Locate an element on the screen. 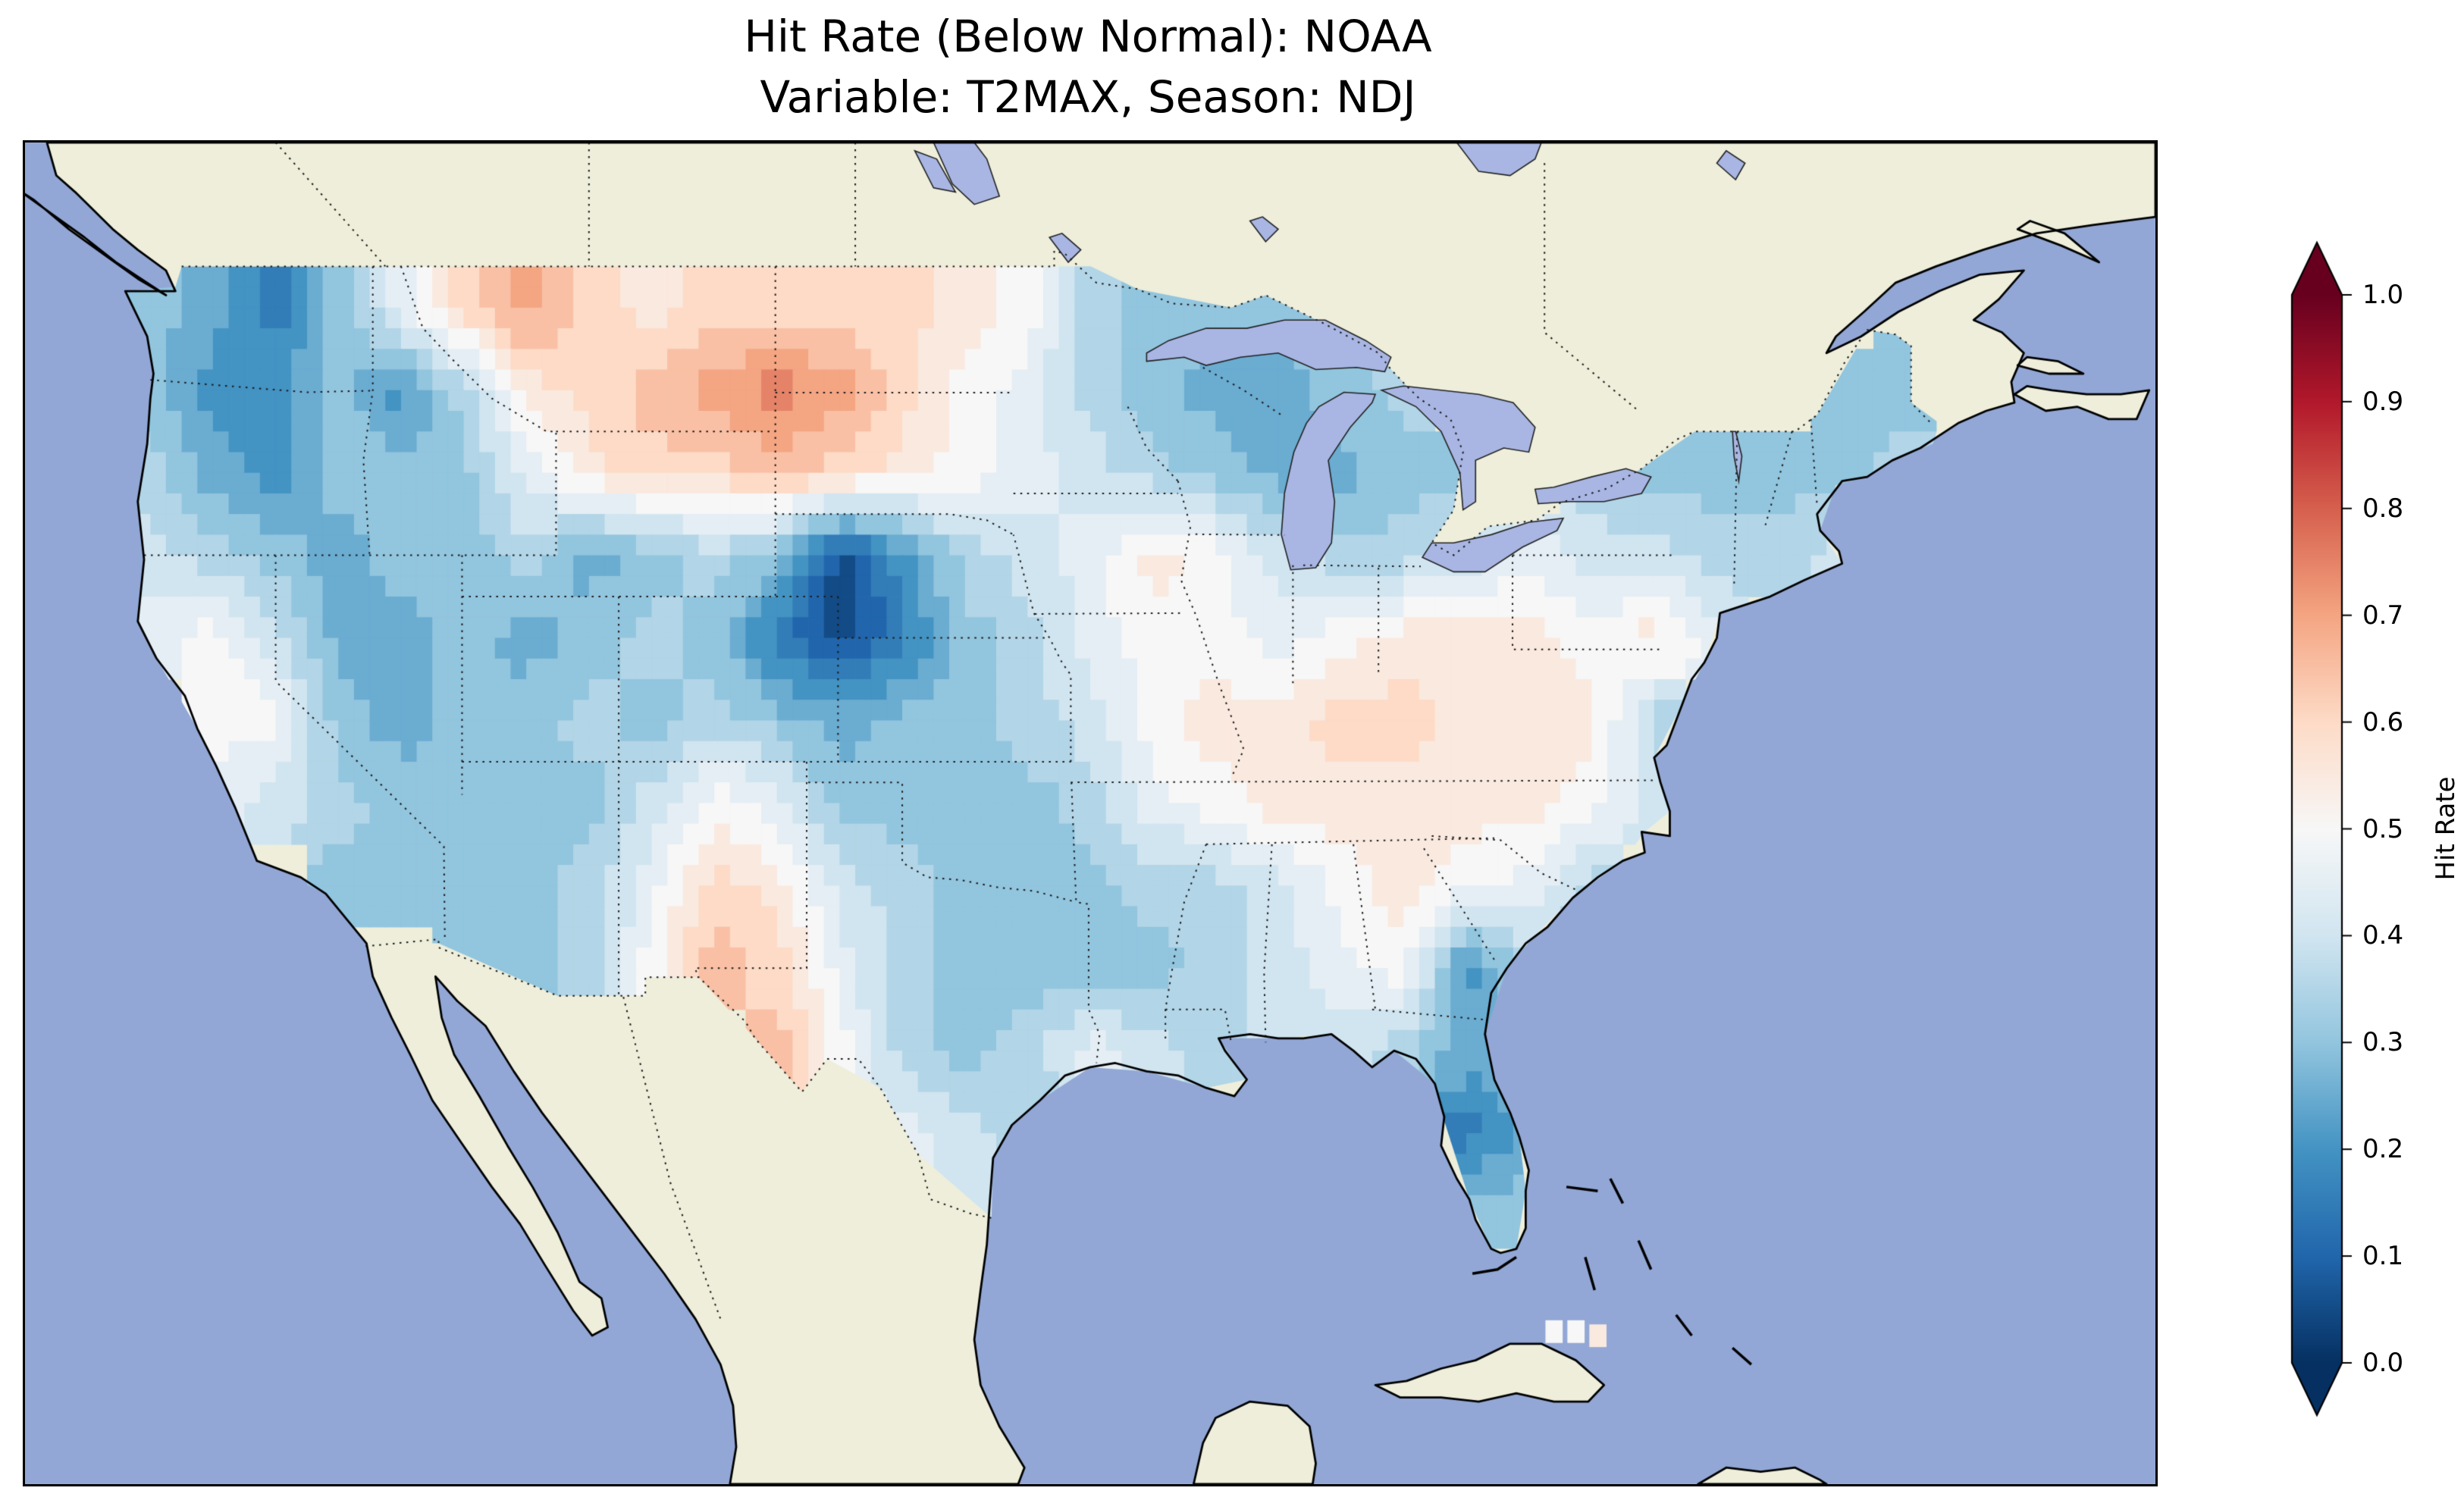  colorbar-tick-label: 0.7 is located at coordinates (2383, 615).